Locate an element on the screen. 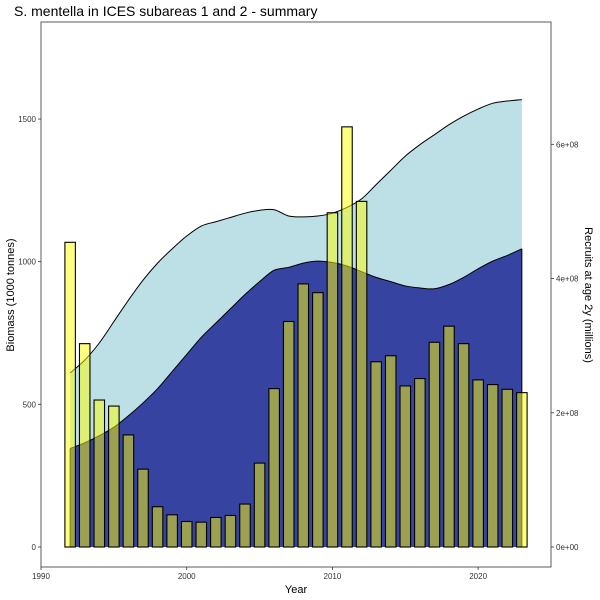 The width and height of the screenshot is (600, 600). y-left-tick-label: 0 is located at coordinates (34, 547).